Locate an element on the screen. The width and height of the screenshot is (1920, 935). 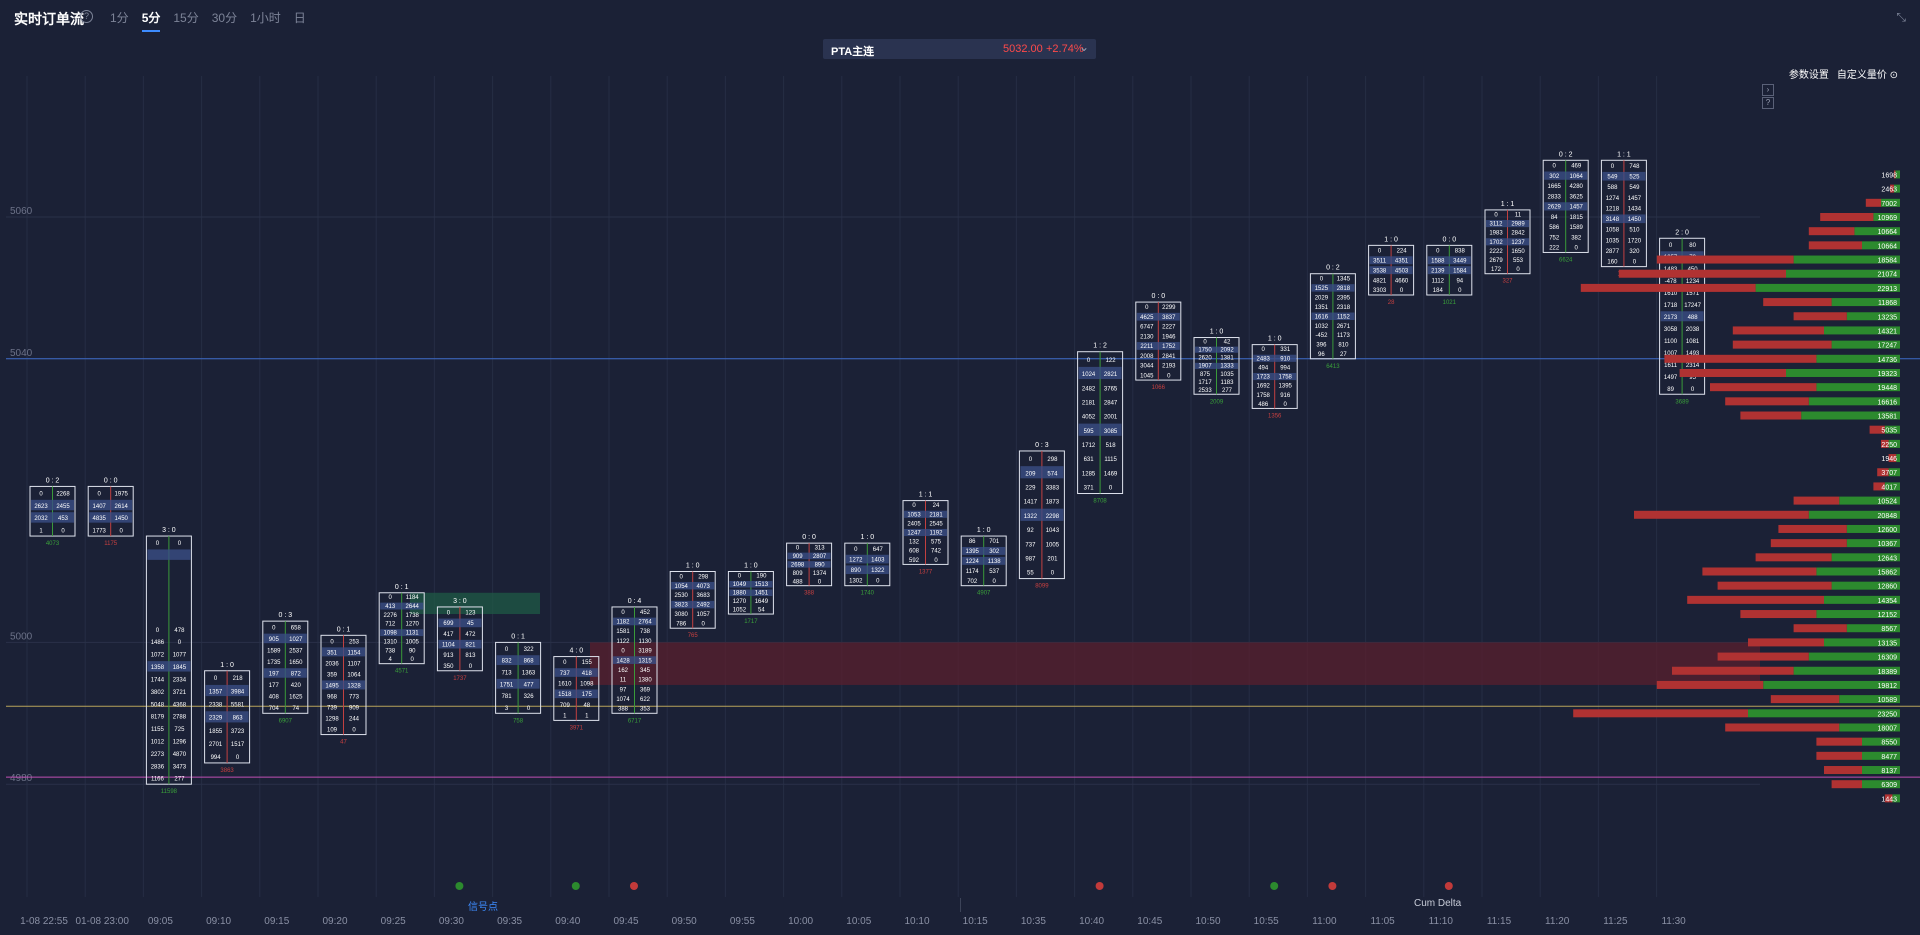
cell-bid: 631 is located at coordinates (1089, 460).